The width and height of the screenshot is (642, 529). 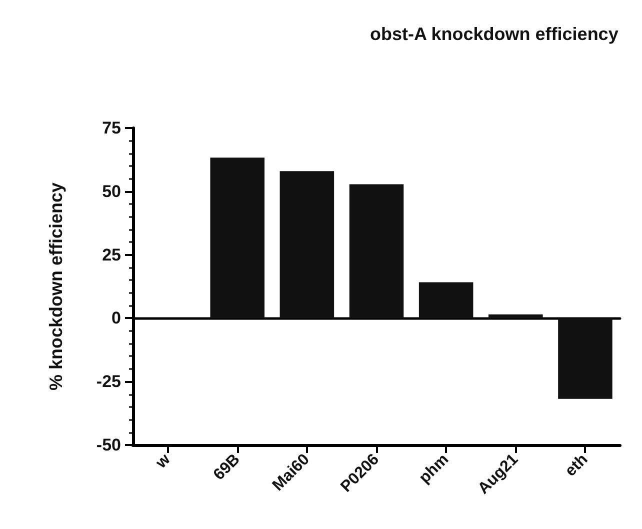 What do you see at coordinates (56, 286) in the screenshot?
I see `y-axis-title: % knockdown efficiency` at bounding box center [56, 286].